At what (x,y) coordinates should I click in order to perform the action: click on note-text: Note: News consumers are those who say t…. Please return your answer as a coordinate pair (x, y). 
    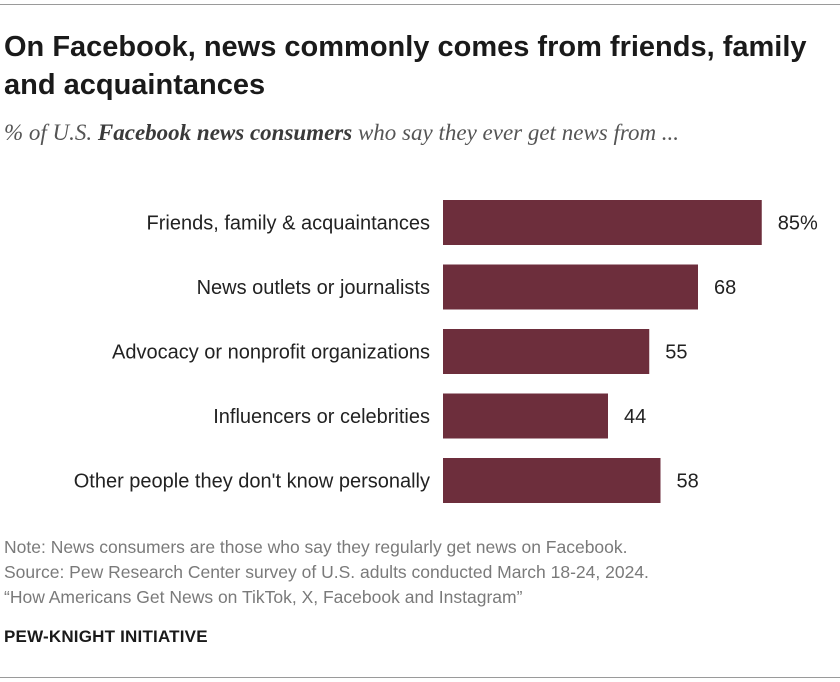
    Looking at the image, I should click on (316, 547).